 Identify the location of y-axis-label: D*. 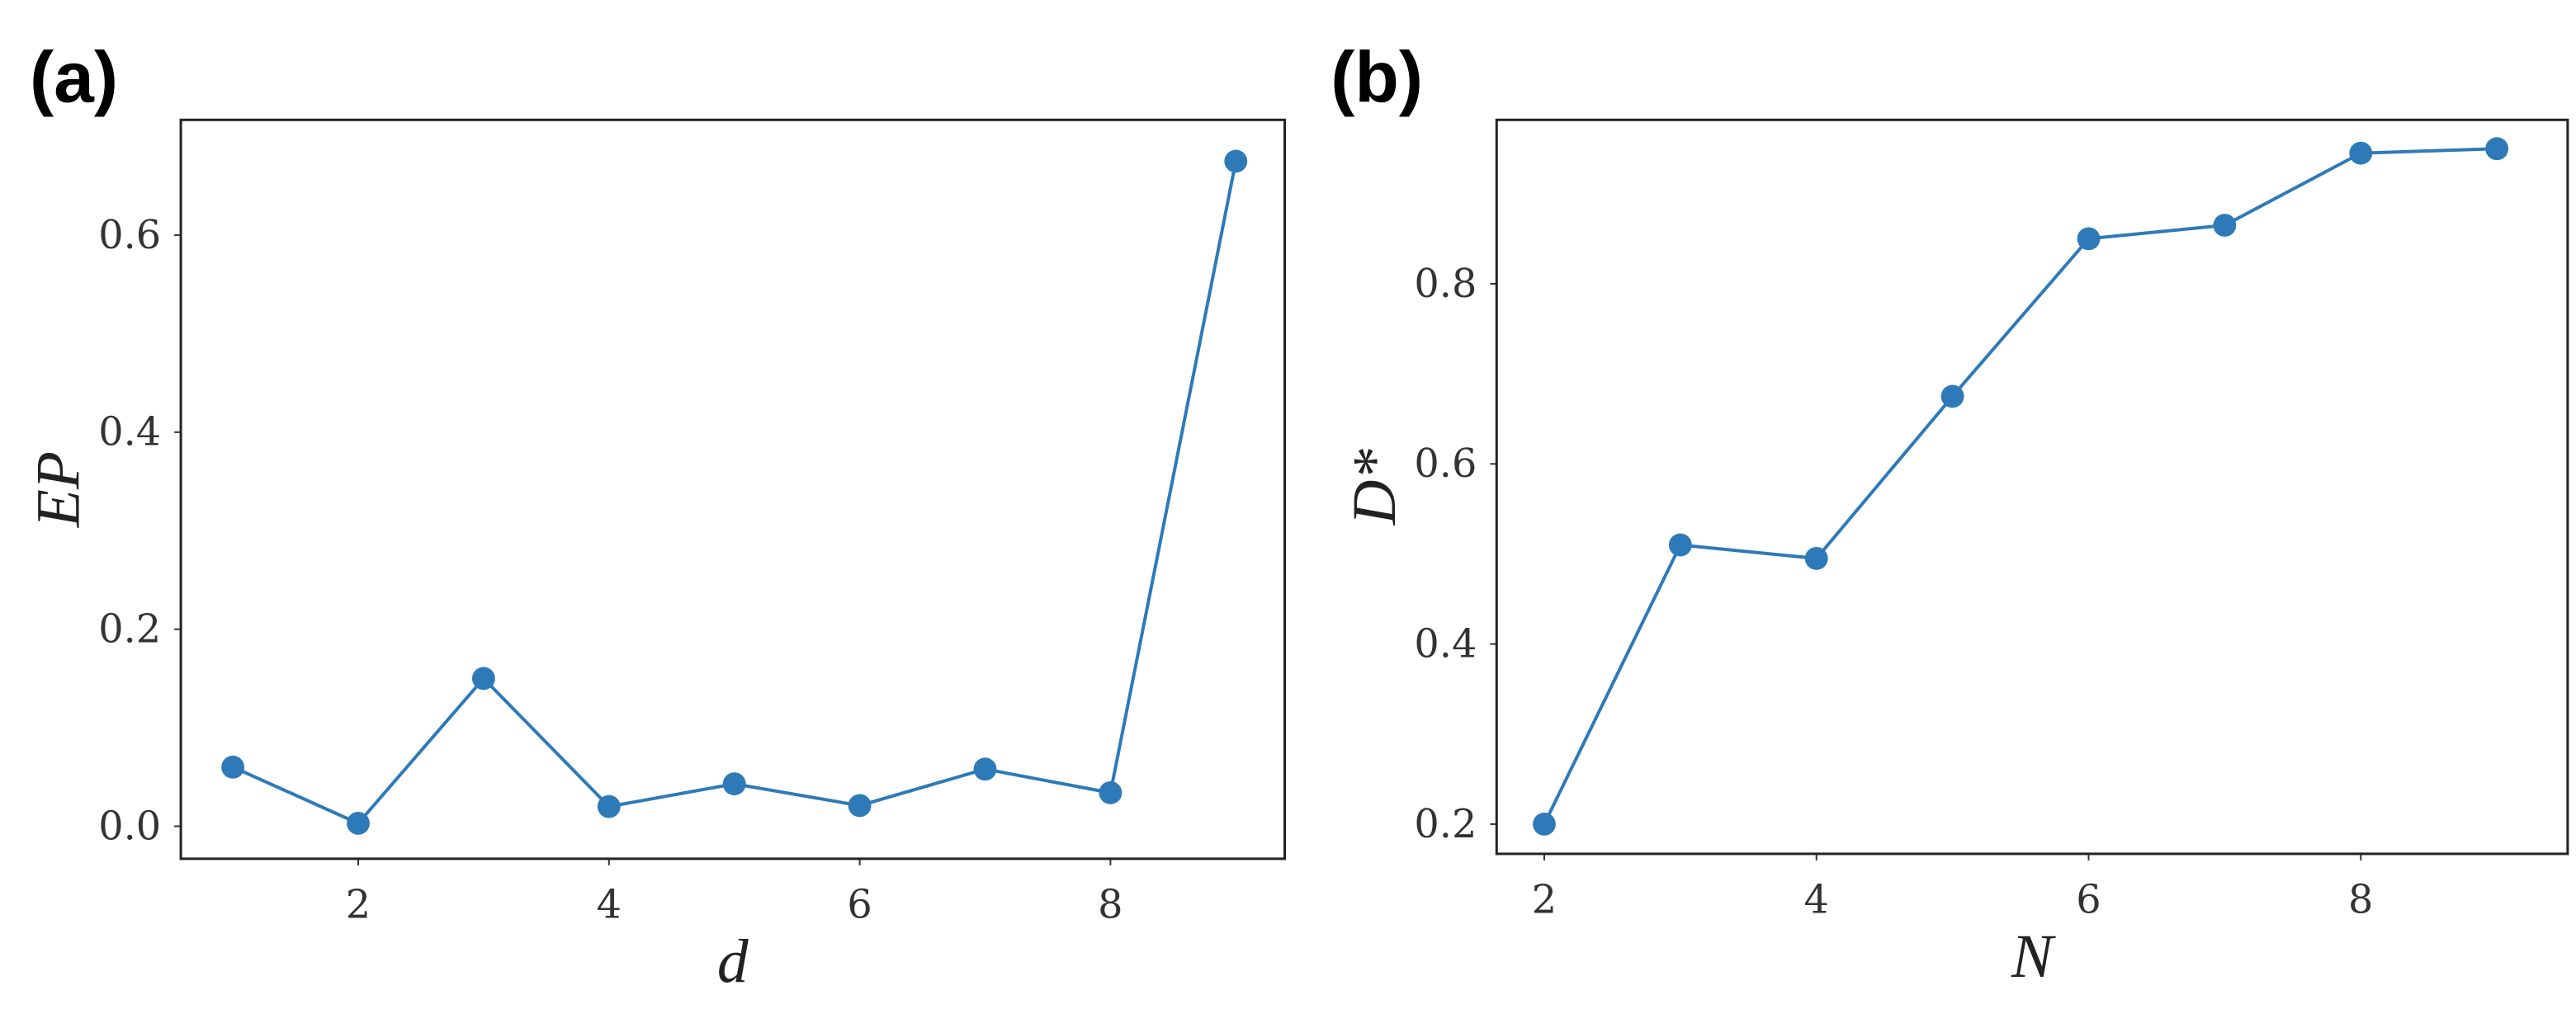
(1374, 487).